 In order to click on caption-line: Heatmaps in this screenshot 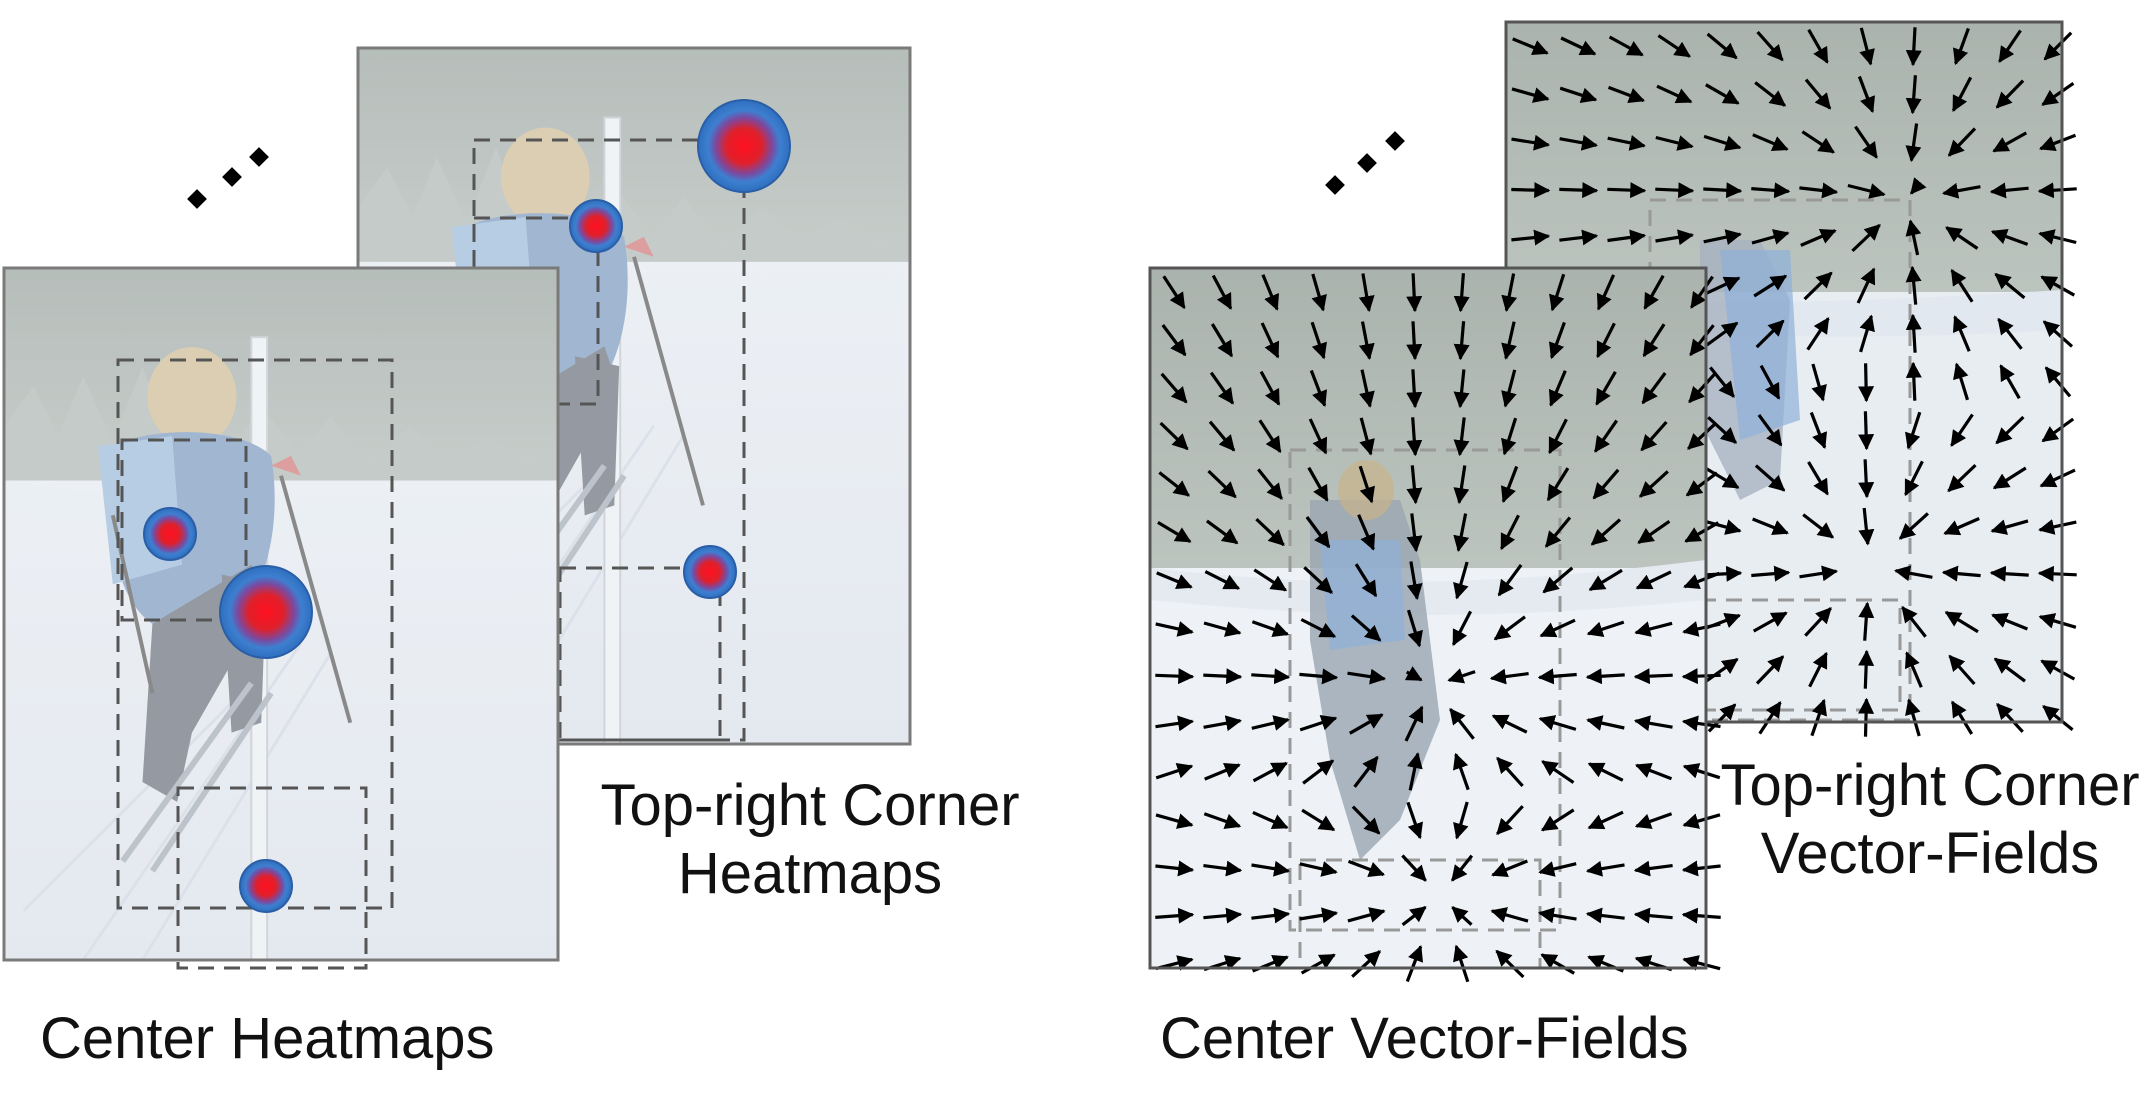, I will do `click(810, 874)`.